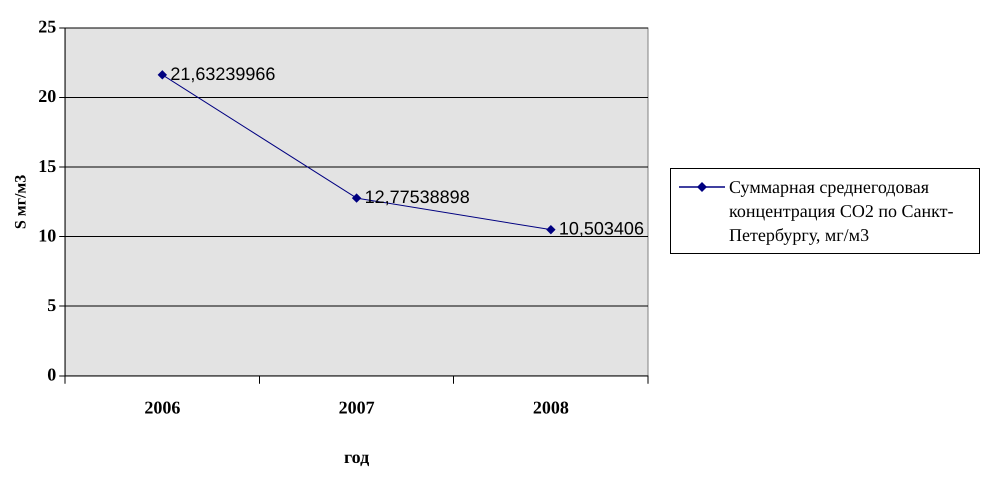 This screenshot has height=481, width=986. I want to click on legend-label: Суммарная среднегодовая концентрация CO2 по Санкт-Петербургу, мг/м3, so click(841, 211).